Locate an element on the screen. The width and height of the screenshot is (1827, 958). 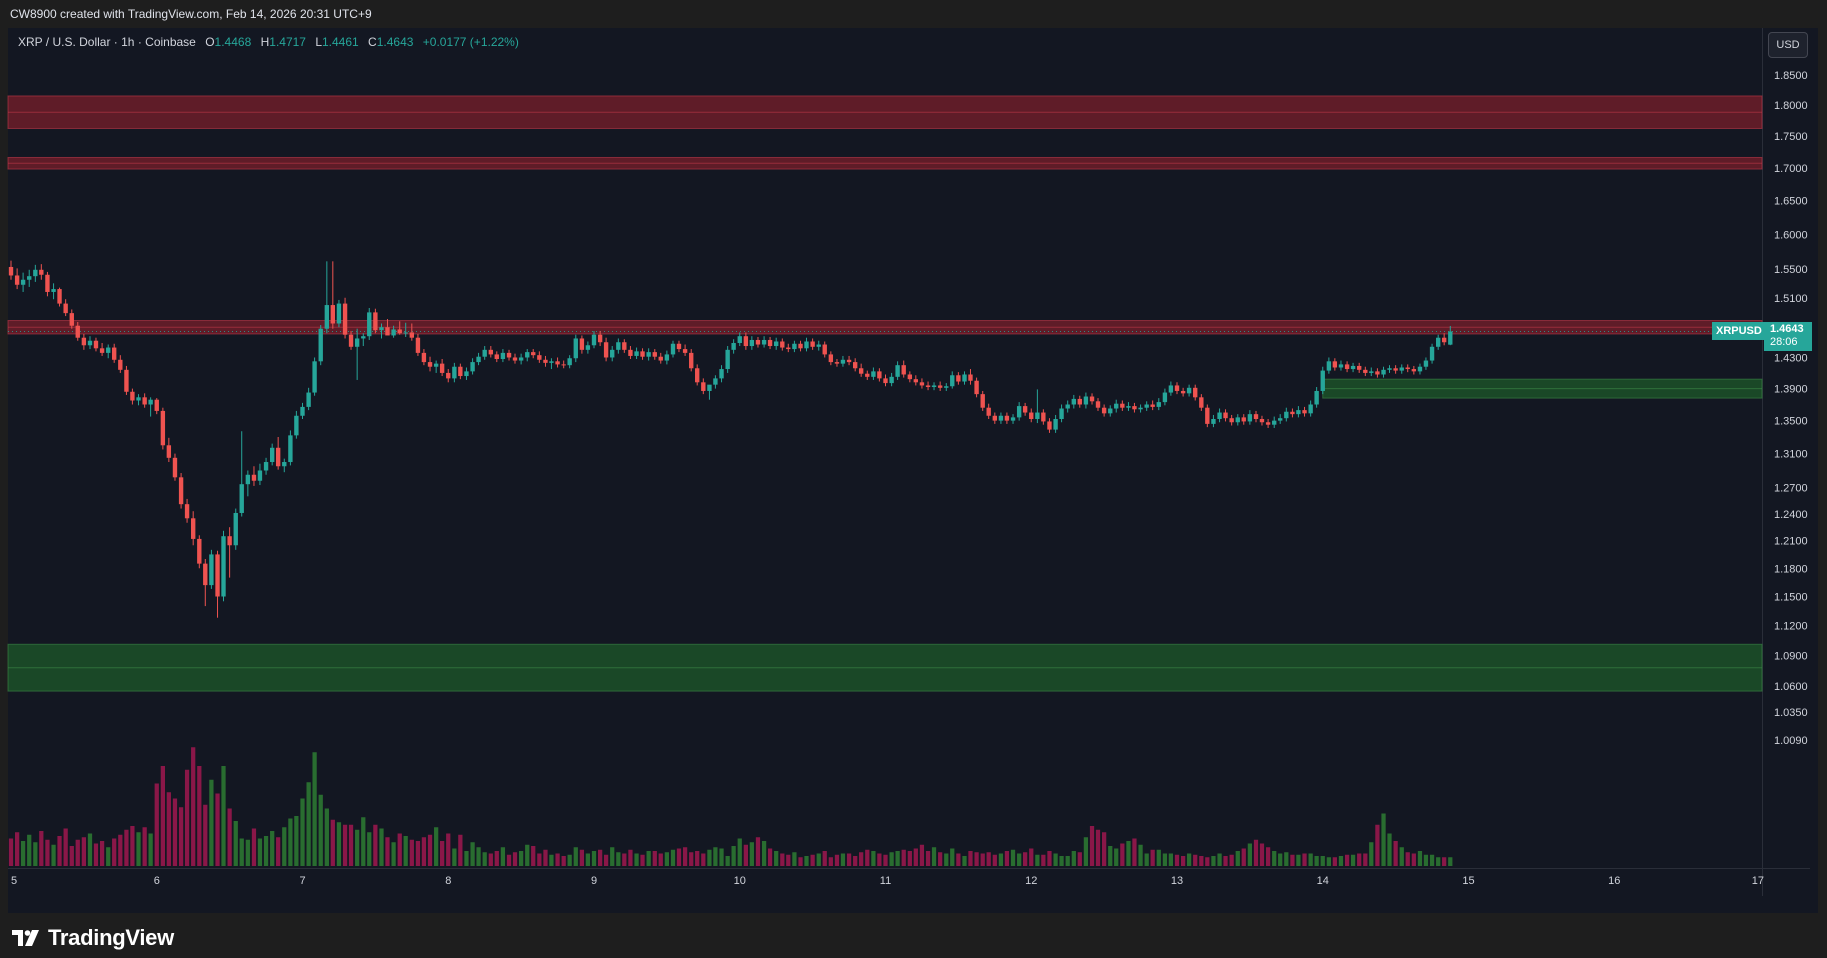
high-label: H is located at coordinates (265, 42).